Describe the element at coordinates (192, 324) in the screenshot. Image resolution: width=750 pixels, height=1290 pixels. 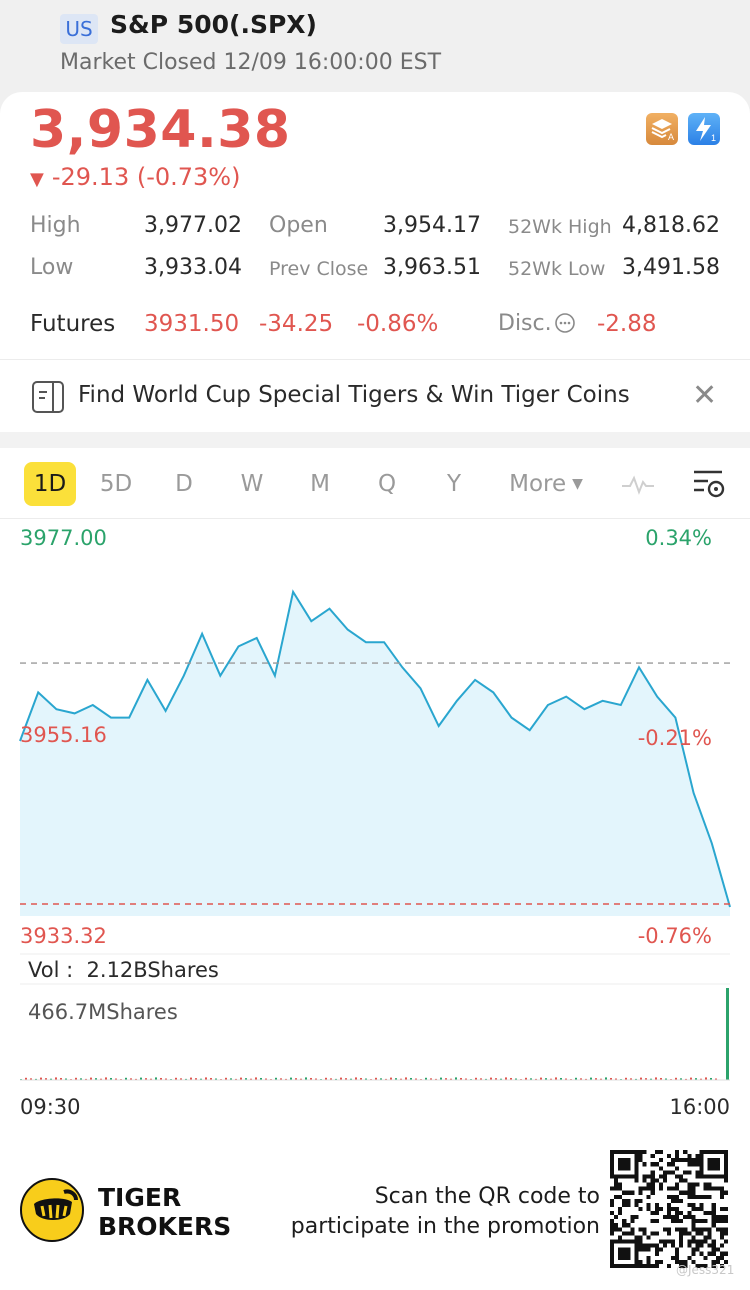
I see `futures-price: 3931.50` at that location.